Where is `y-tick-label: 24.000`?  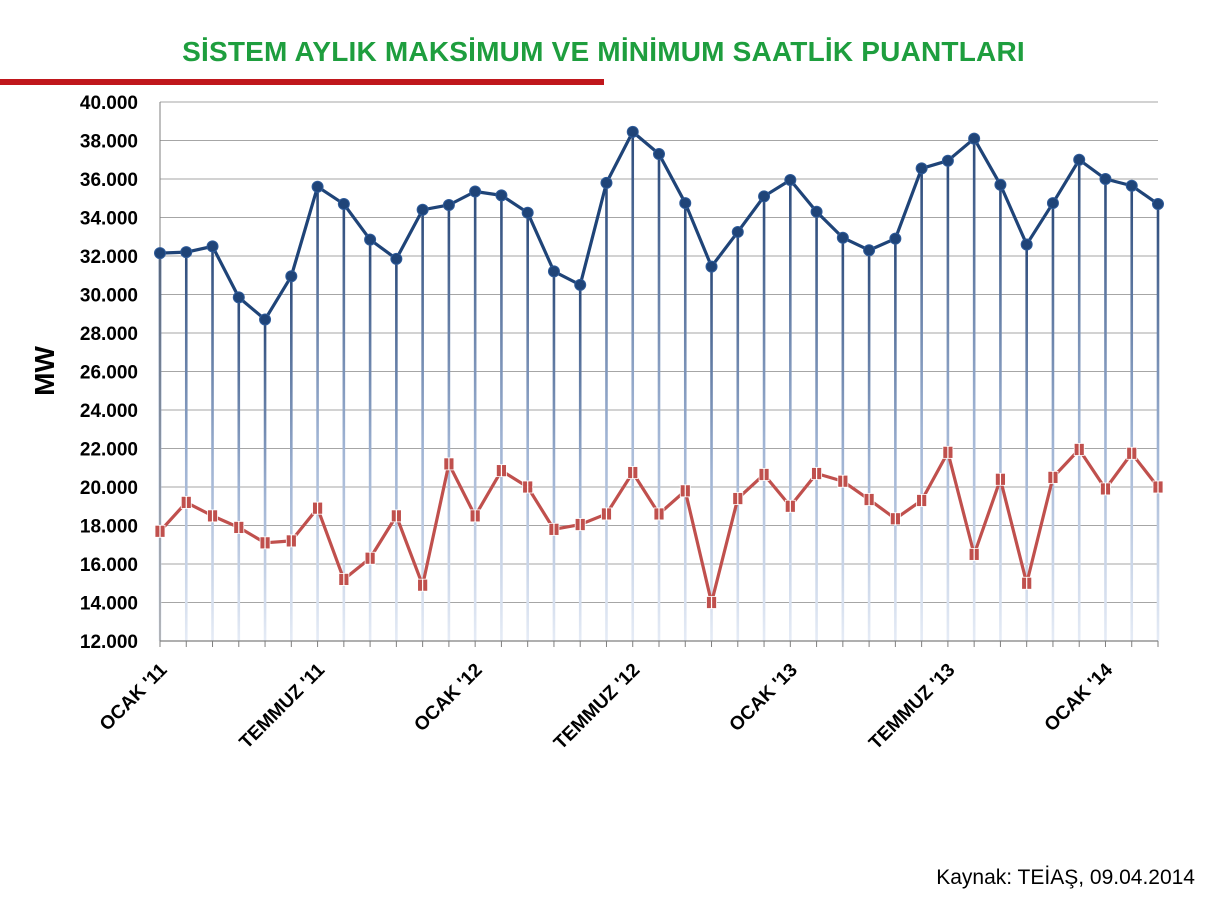 y-tick-label: 24.000 is located at coordinates (109, 411).